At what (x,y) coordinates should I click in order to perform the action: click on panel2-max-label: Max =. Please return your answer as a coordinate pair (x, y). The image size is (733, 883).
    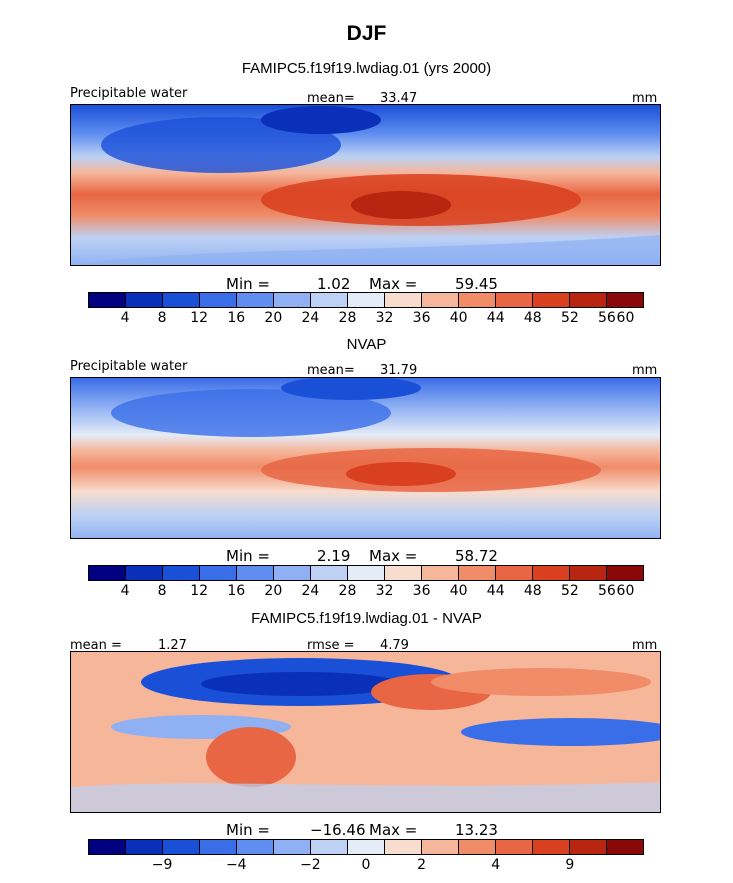
    Looking at the image, I should click on (393, 556).